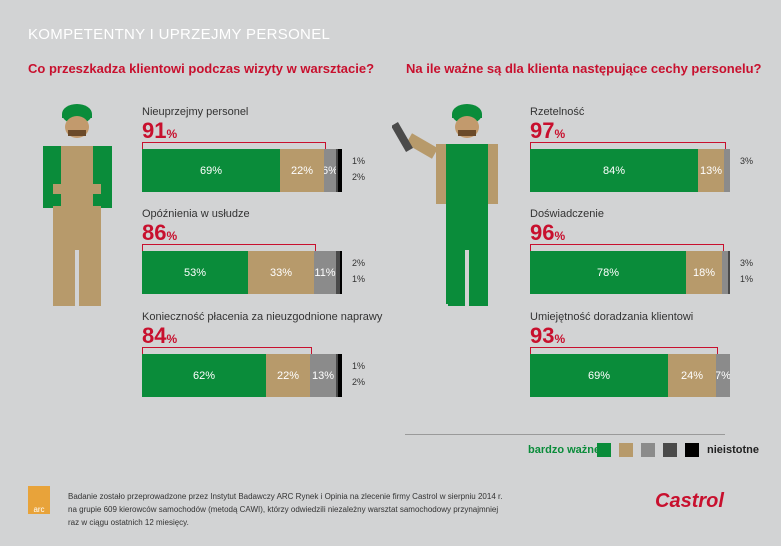 This screenshot has height=546, width=781. I want to click on left-bar-2: 62% 22% 13%, so click(242, 375).